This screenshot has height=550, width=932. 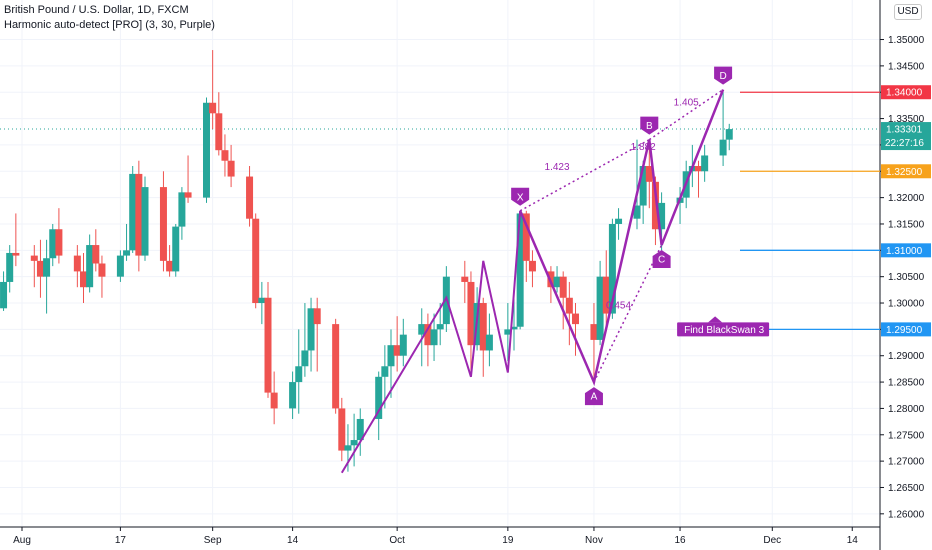 What do you see at coordinates (906, 66) in the screenshot?
I see `y-tick-label: 1.34500` at bounding box center [906, 66].